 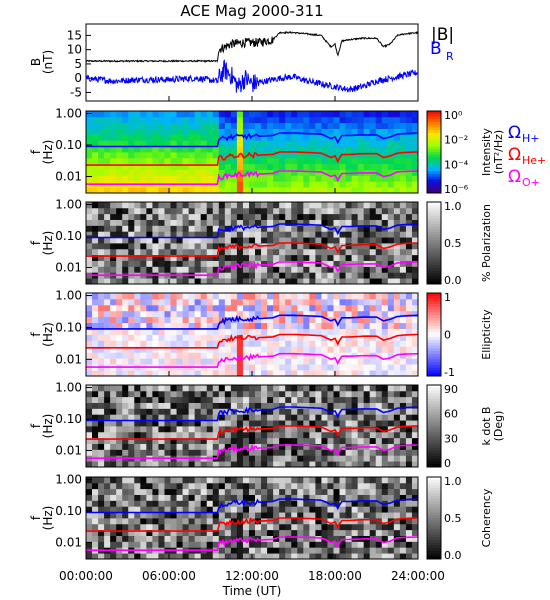 What do you see at coordinates (418, 576) in the screenshot?
I see `x-tick-label-4: 24:00:00` at bounding box center [418, 576].